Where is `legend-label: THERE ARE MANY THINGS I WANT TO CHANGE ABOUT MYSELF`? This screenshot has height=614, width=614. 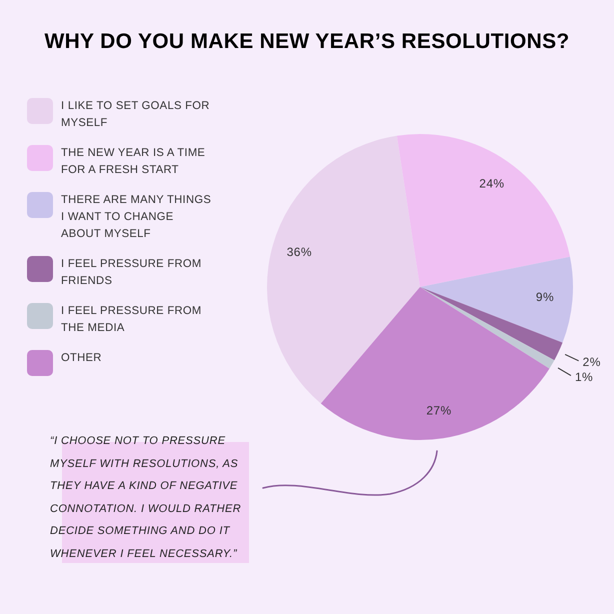 legend-label: THERE ARE MANY THINGS I WANT TO CHANGE ABOUT MYSELF is located at coordinates (136, 217).